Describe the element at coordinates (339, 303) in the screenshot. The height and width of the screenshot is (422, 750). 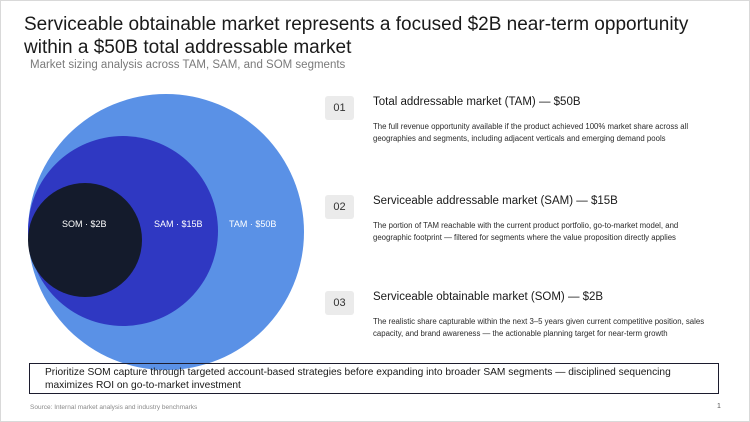
I see `item-number-badge: 03` at that location.